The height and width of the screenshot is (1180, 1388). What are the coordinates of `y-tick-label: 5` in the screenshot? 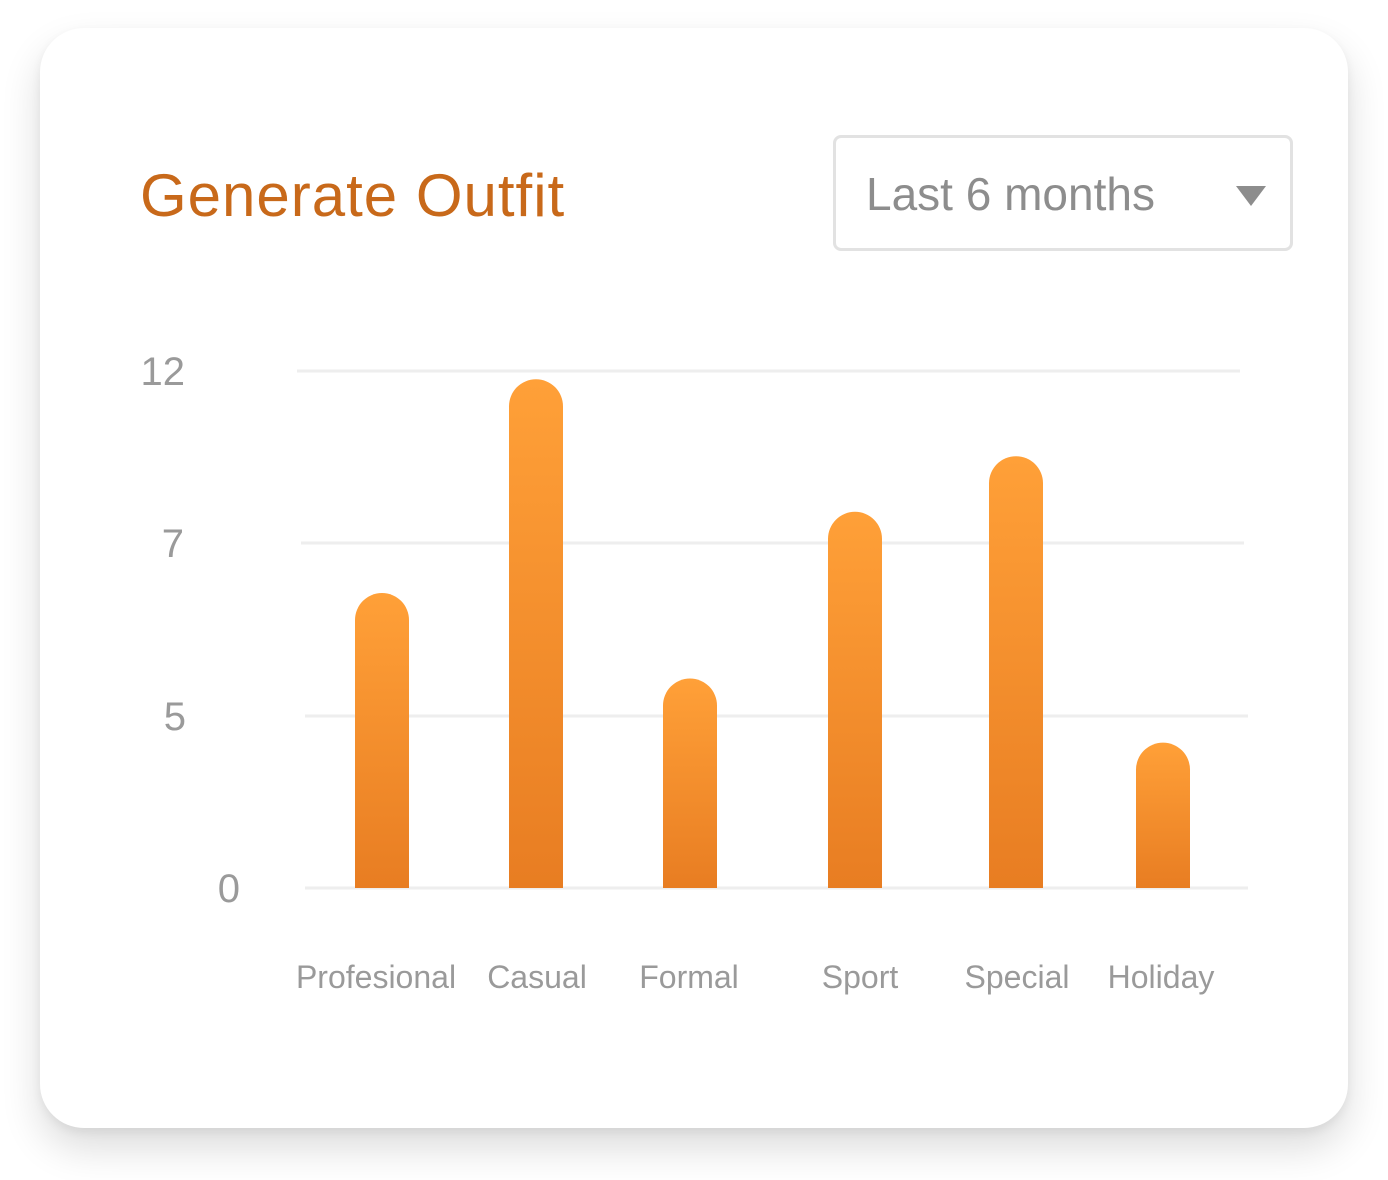 It's located at (175, 717).